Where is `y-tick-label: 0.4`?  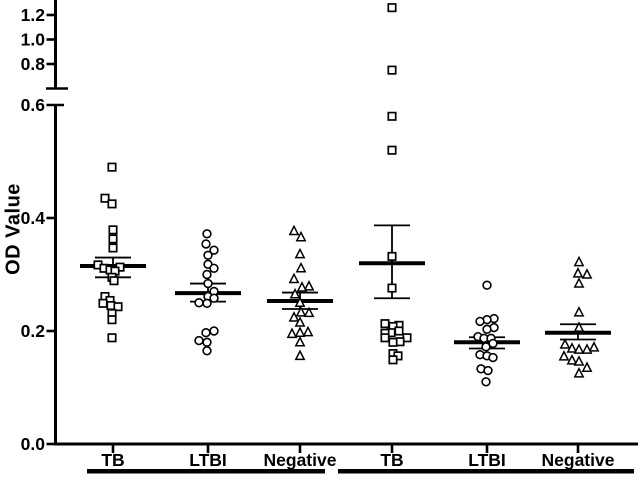
y-tick-label: 0.4 is located at coordinates (33, 218).